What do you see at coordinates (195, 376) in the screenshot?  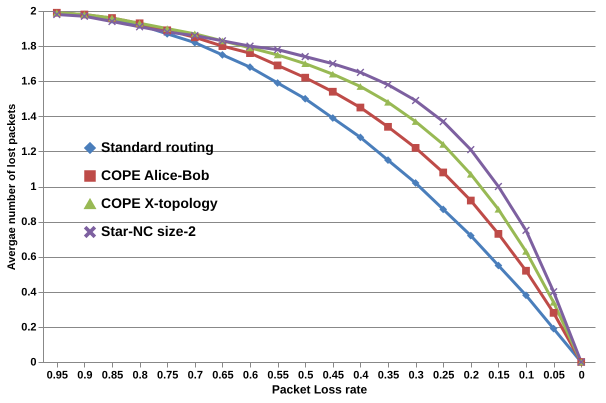 I see `x-tick-label: 0.7` at bounding box center [195, 376].